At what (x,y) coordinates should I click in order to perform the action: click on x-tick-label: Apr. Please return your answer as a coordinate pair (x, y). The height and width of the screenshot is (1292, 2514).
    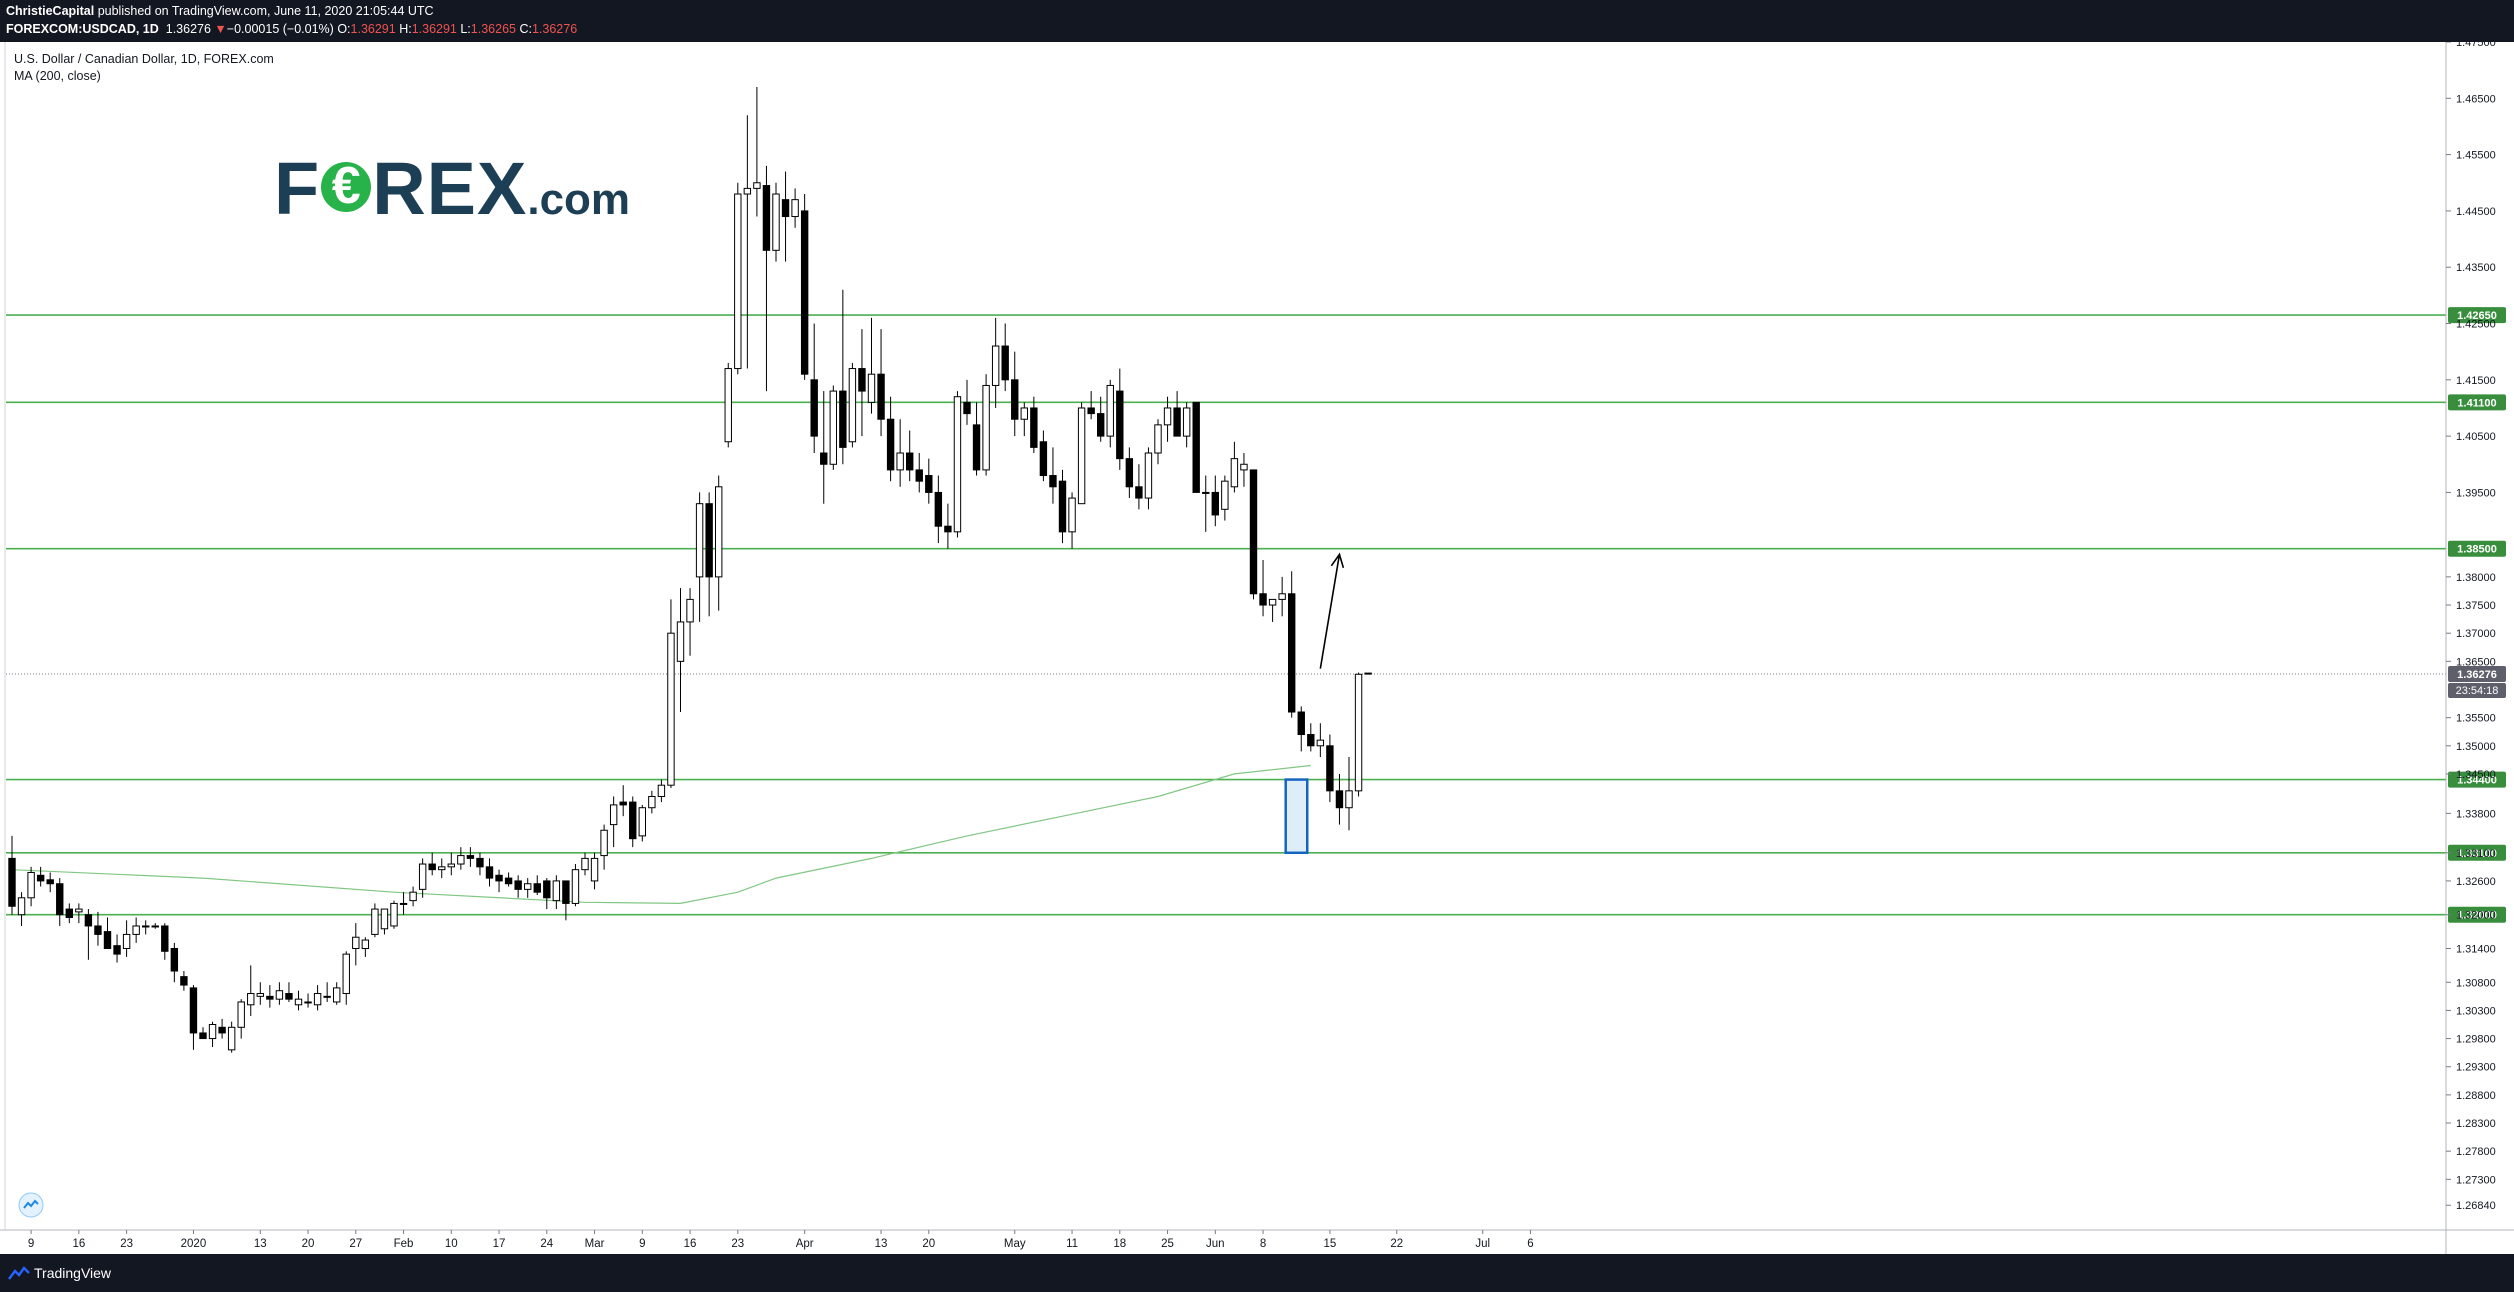
    Looking at the image, I should click on (805, 1244).